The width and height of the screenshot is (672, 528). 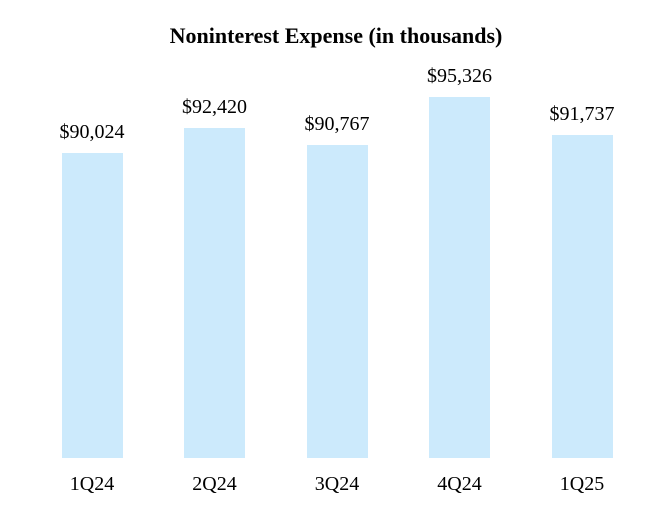 I want to click on x-tick-label: 1Q25, so click(x=582, y=484).